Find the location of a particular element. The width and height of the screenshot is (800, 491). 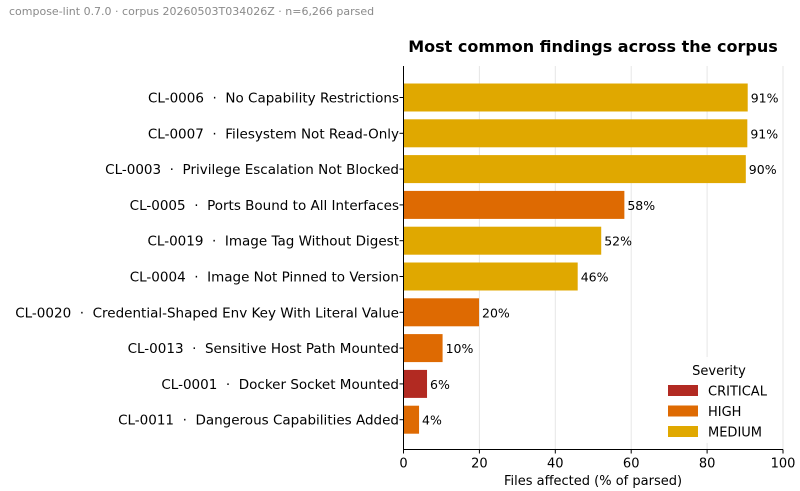

data-label: 58% is located at coordinates (641, 205).